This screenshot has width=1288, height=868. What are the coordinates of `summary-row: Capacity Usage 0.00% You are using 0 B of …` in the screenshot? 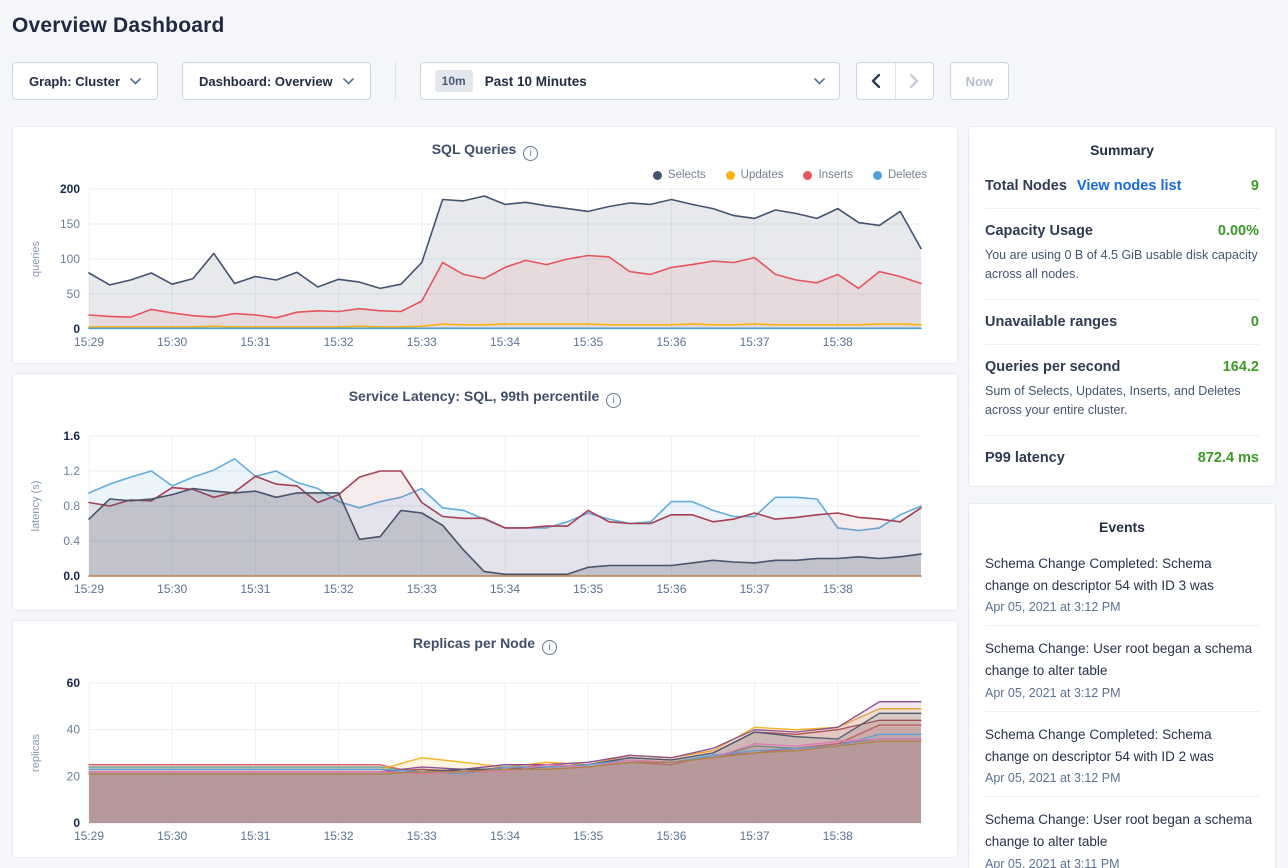 It's located at (1122, 254).